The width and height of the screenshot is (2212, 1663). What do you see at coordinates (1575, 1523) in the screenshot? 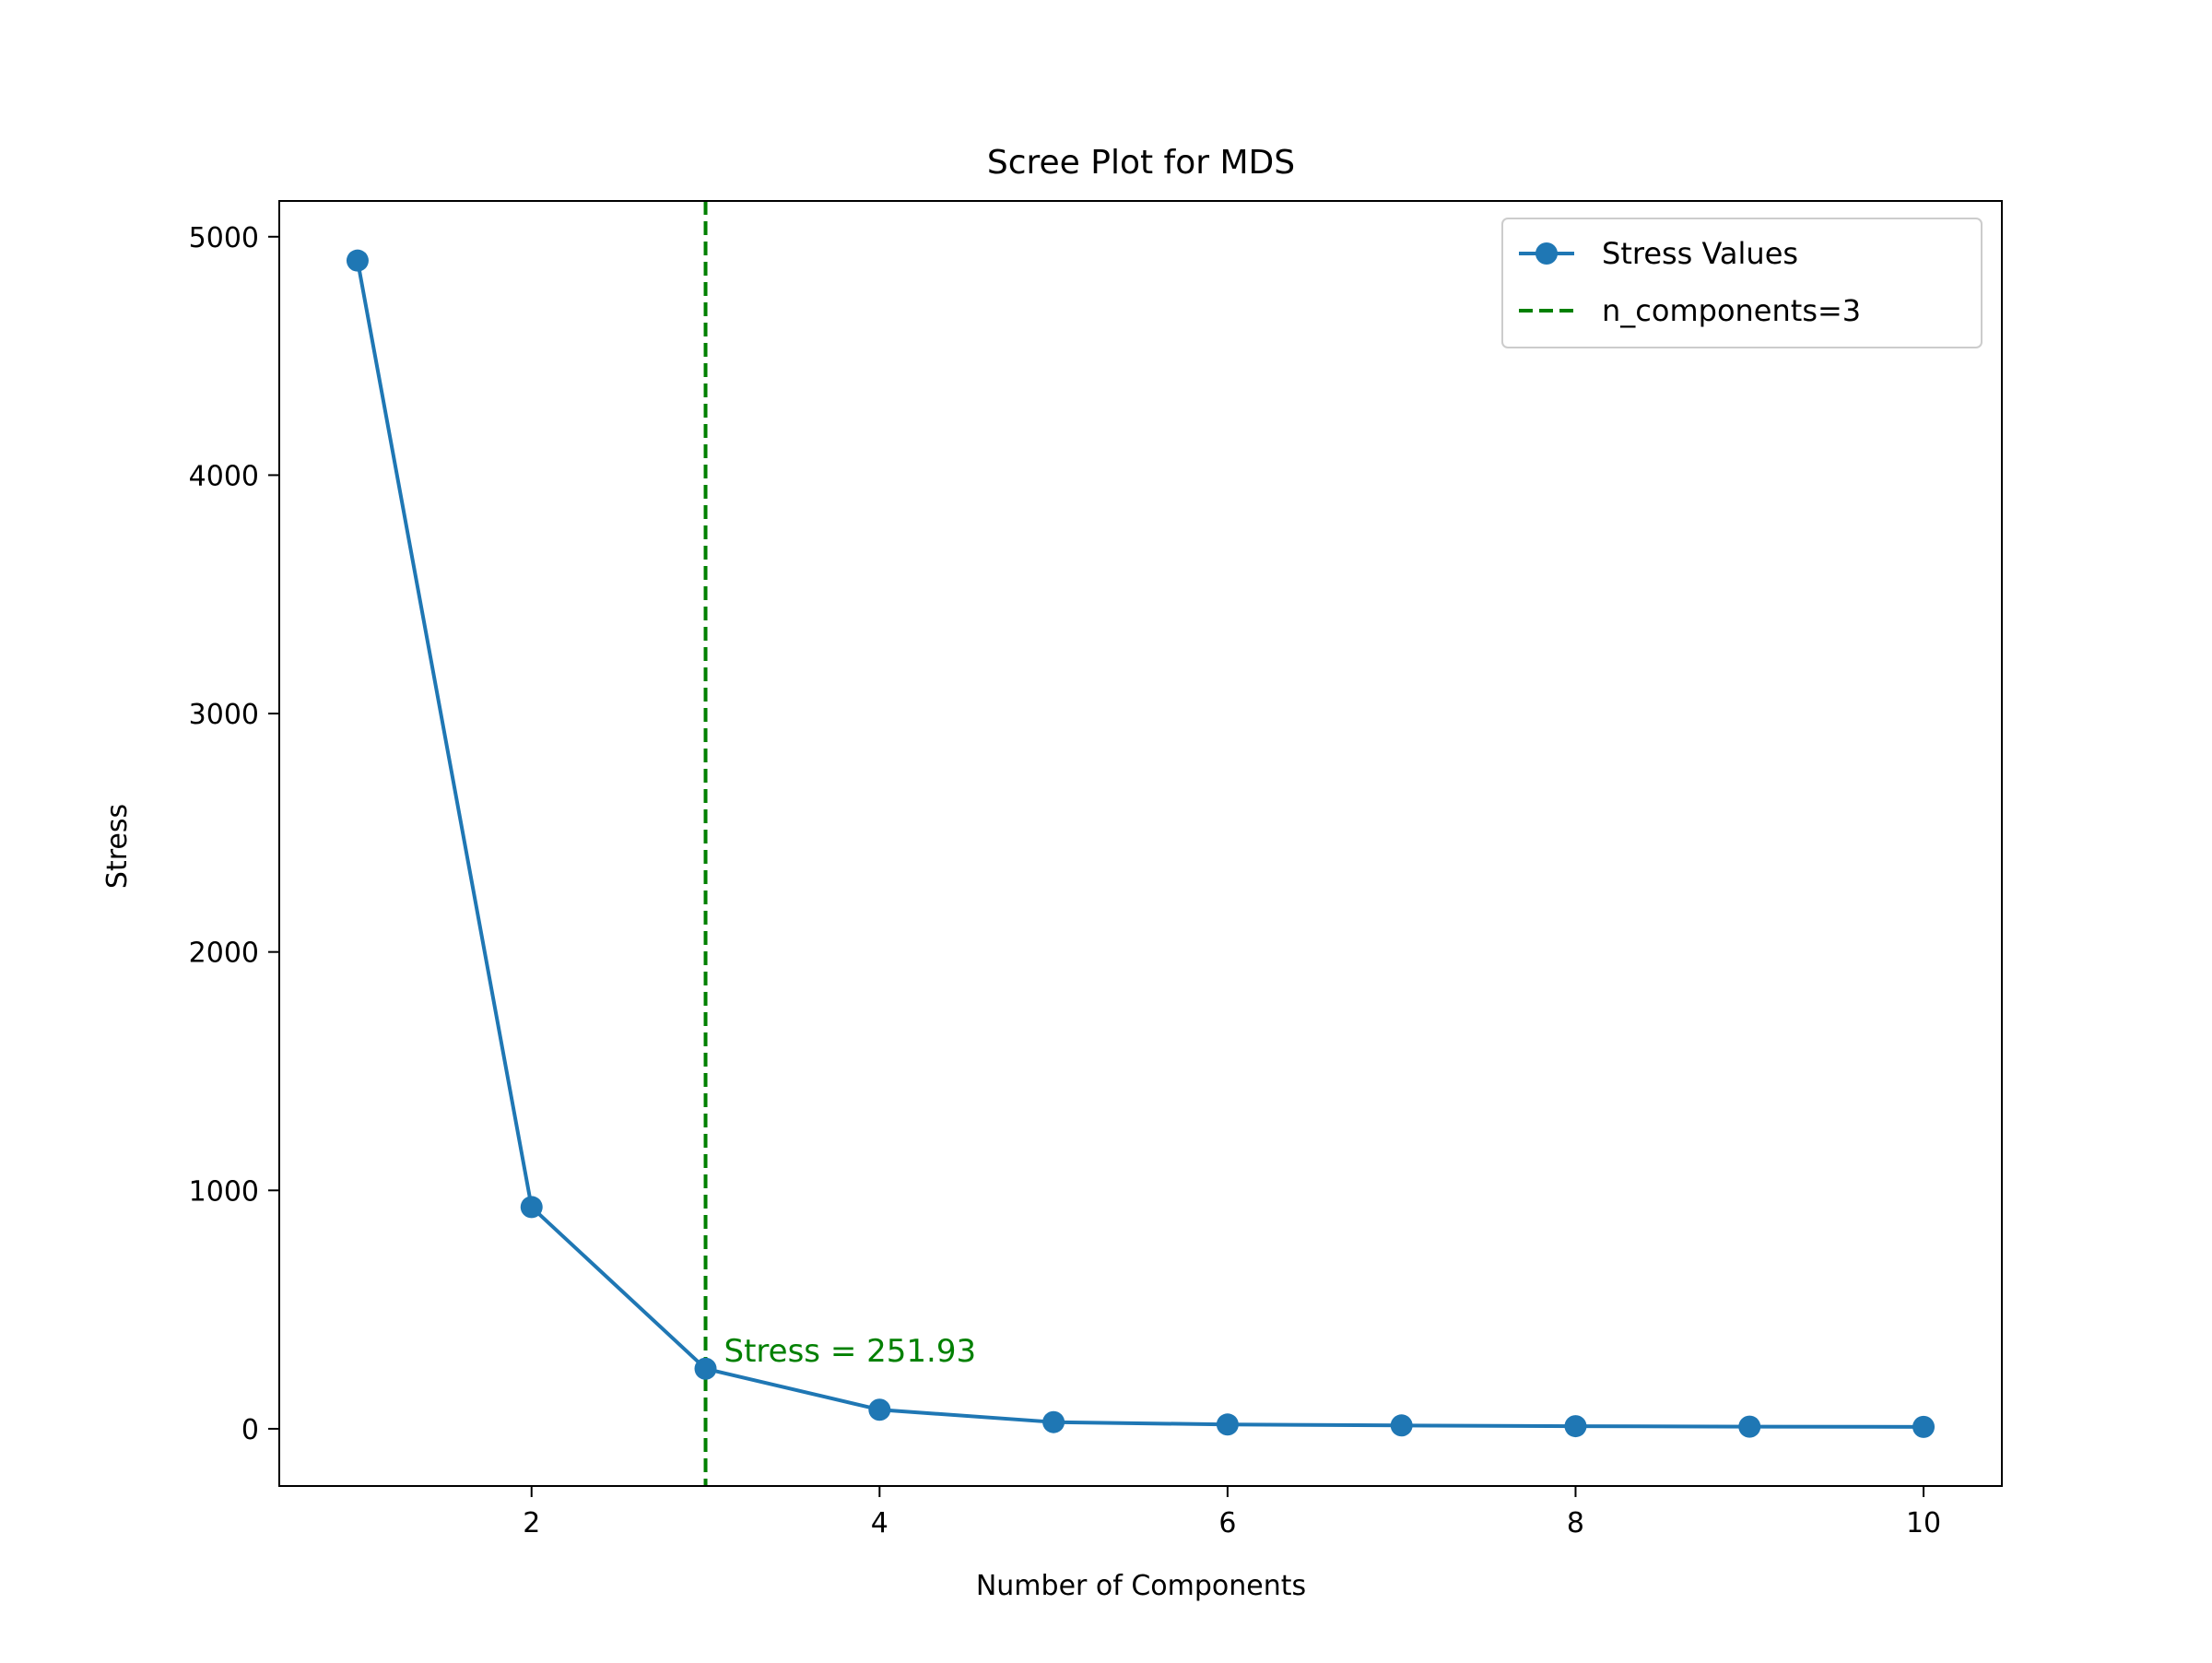
I see `x-tick-label: 8` at bounding box center [1575, 1523].